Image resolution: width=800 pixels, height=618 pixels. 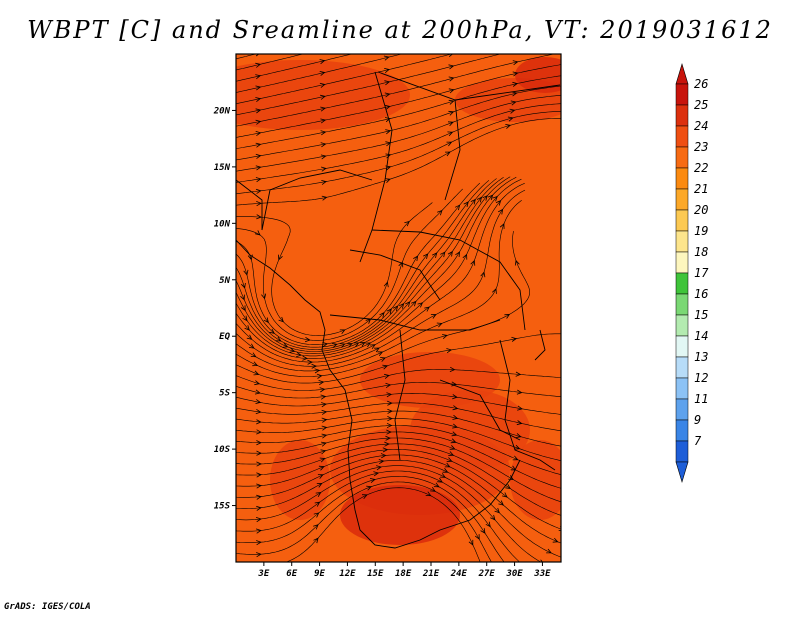 I want to click on lat-tick-label: 15S, so click(x=222, y=507).